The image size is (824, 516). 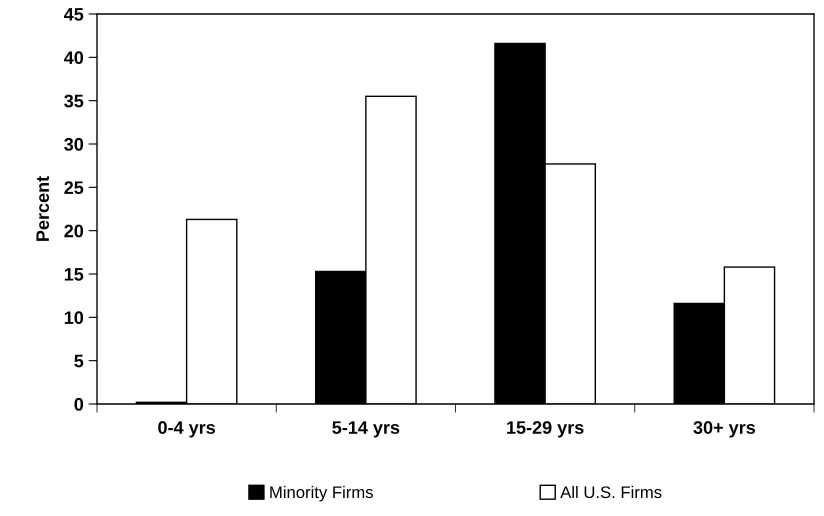 What do you see at coordinates (79, 404) in the screenshot?
I see `y-tick-label: 0` at bounding box center [79, 404].